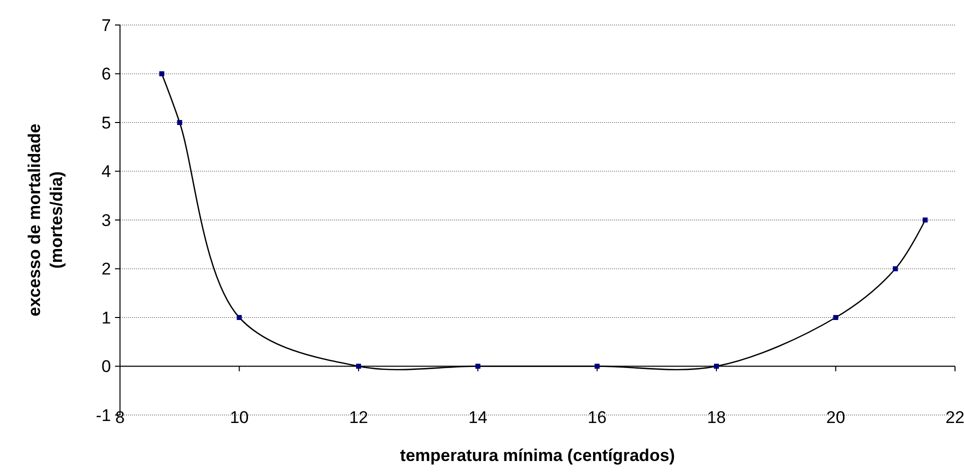 The image size is (964, 473). I want to click on x-axis-title: temperatura mínima (centígrados), so click(537, 455).